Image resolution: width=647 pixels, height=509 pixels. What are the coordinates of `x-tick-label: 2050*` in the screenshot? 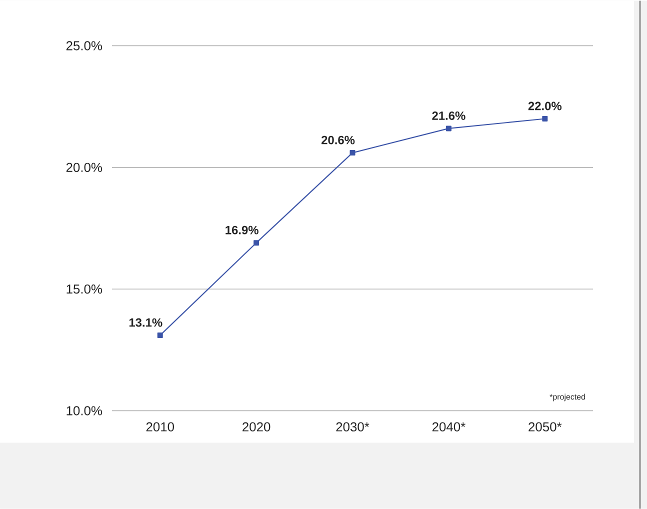 It's located at (545, 427).